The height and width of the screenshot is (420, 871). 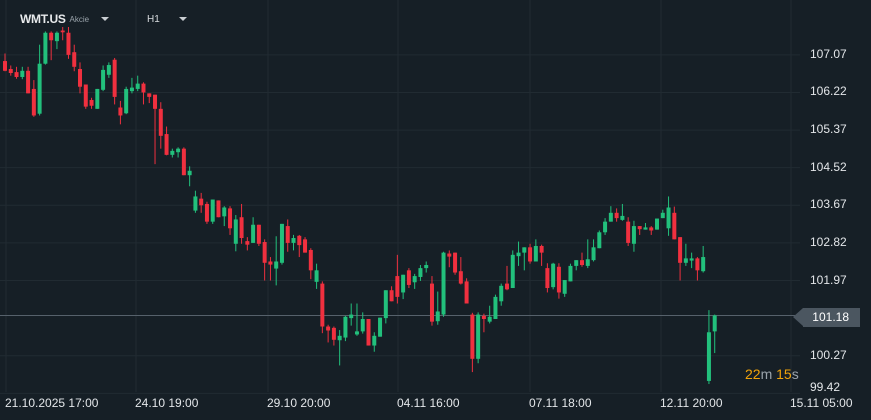 What do you see at coordinates (153, 19) in the screenshot?
I see `timeframe-label: H1` at bounding box center [153, 19].